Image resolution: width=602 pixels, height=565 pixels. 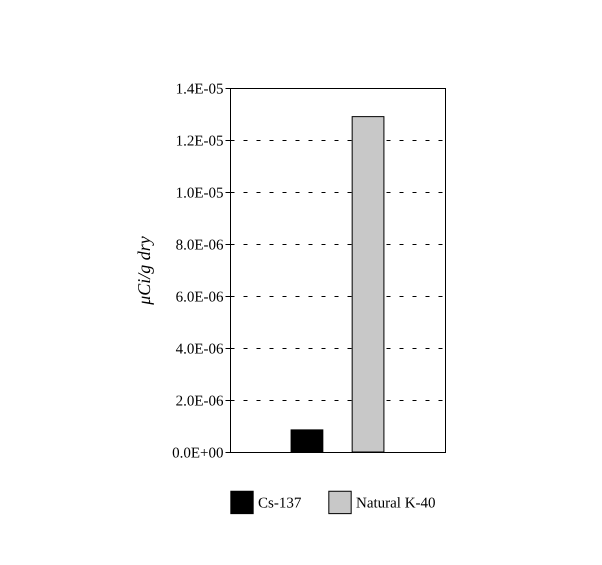 I want to click on y-tick-label: 1.4E-05, so click(x=200, y=90).